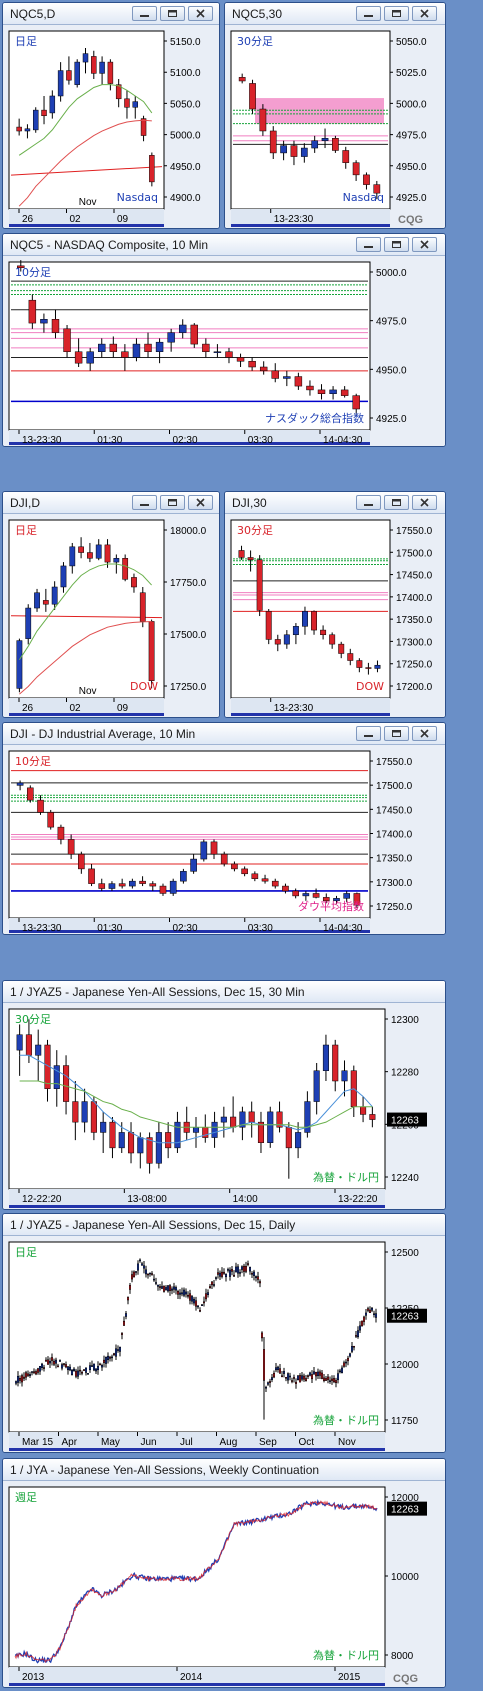 The image size is (483, 1691). Describe the element at coordinates (335, 503) in the screenshot. I see `title-bar: DJI,30` at that location.